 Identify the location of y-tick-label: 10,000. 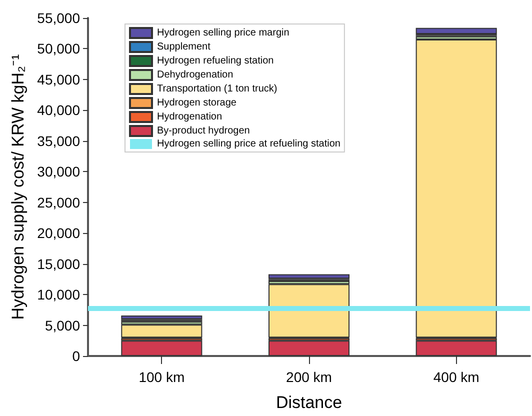
(58, 294).